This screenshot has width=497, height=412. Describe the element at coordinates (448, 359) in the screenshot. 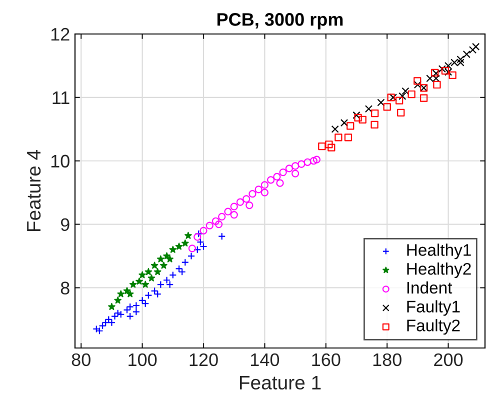

I see `x-tick-label: 200` at that location.